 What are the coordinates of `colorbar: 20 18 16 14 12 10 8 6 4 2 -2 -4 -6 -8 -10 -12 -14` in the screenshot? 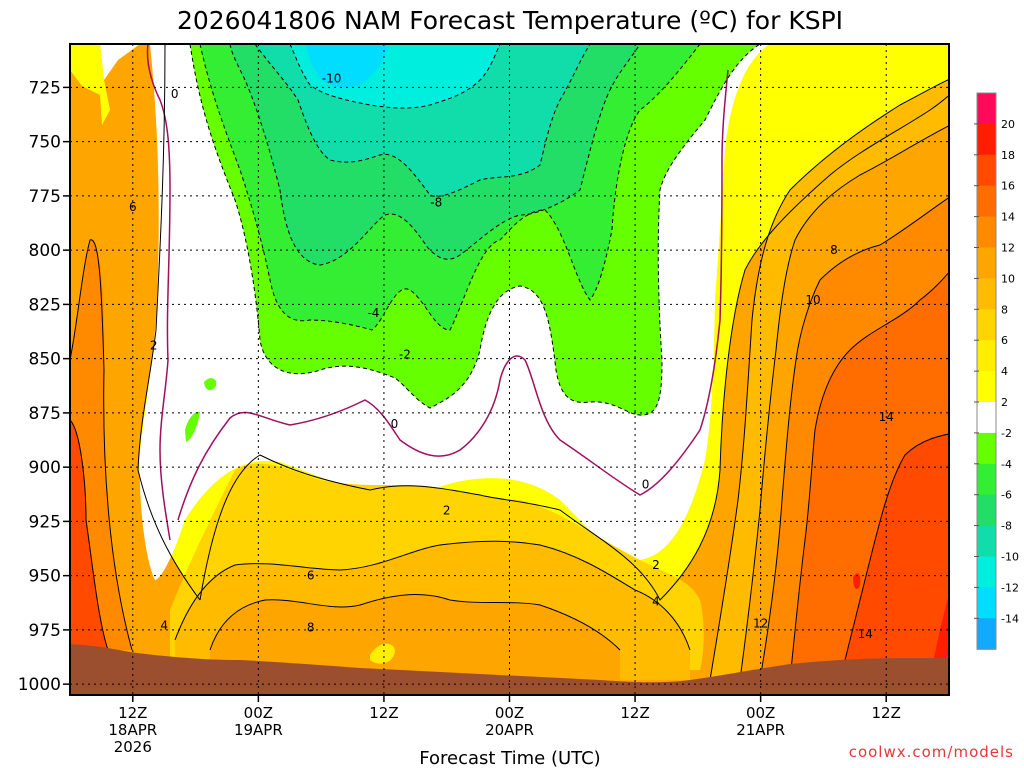 It's located at (996, 371).